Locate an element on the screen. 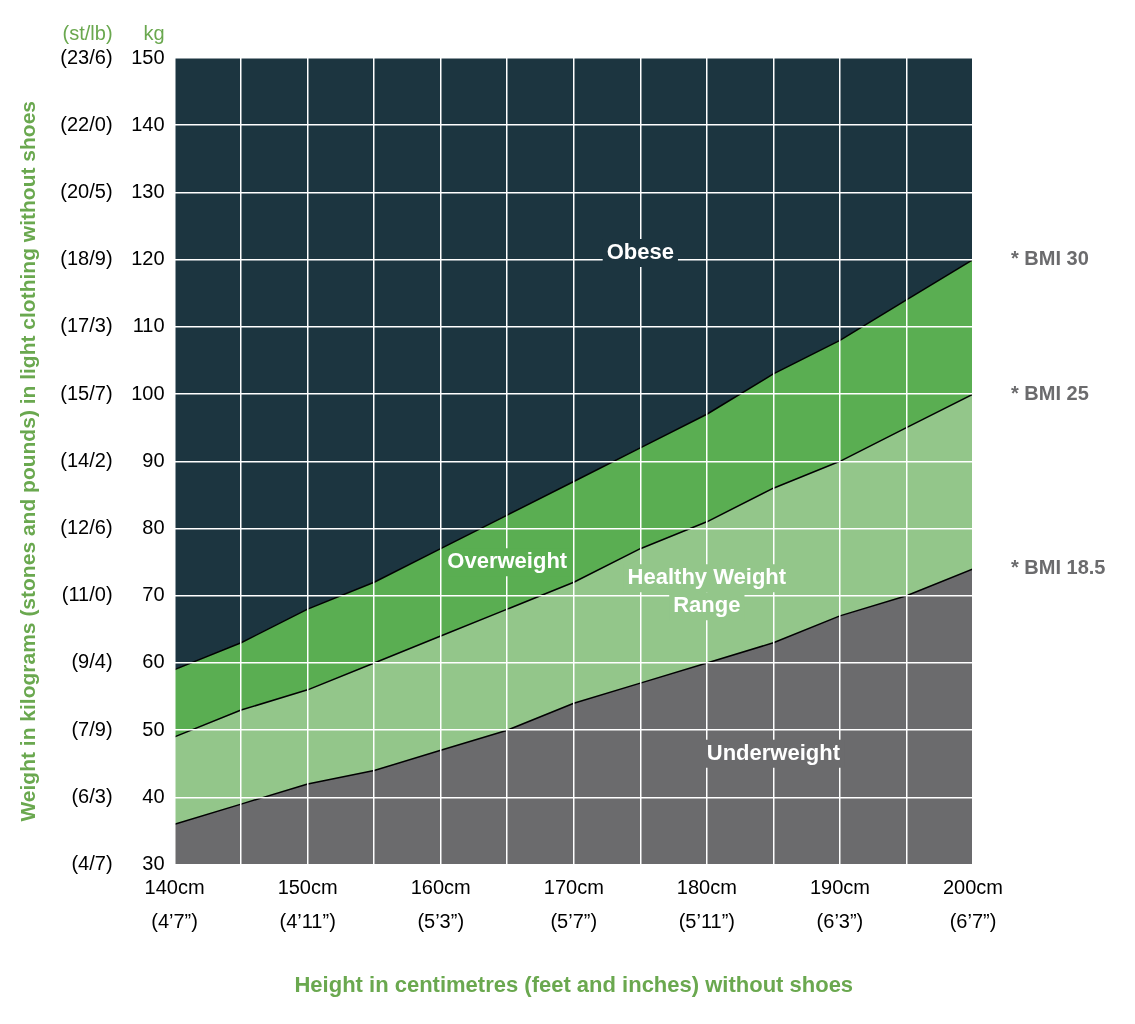 The height and width of the screenshot is (1024, 1135). x-tick-label: 170cm is located at coordinates (573, 887).